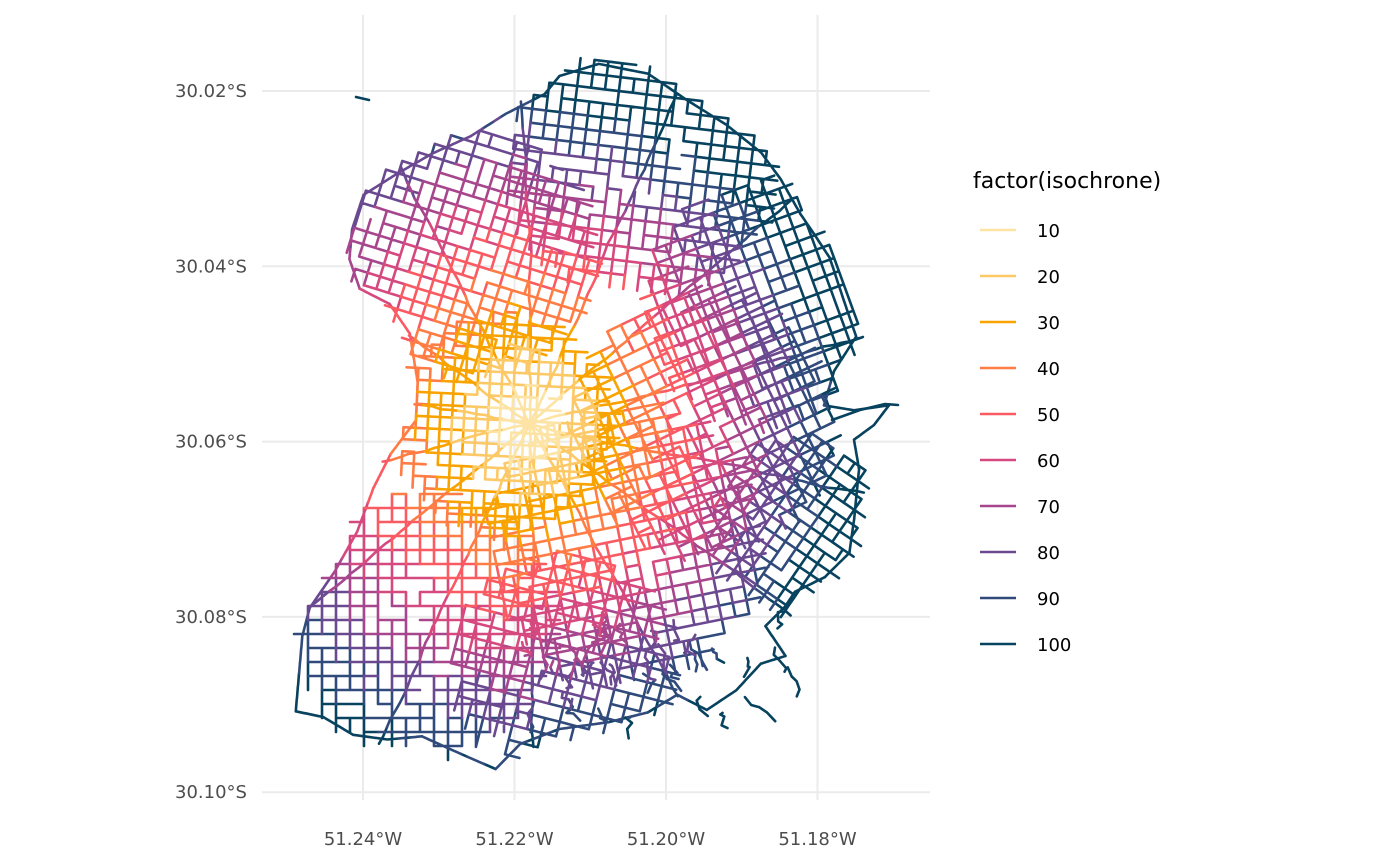 The height and width of the screenshot is (866, 1400). Describe the element at coordinates (1048, 369) in the screenshot. I see `legend-label-40: 40` at that location.